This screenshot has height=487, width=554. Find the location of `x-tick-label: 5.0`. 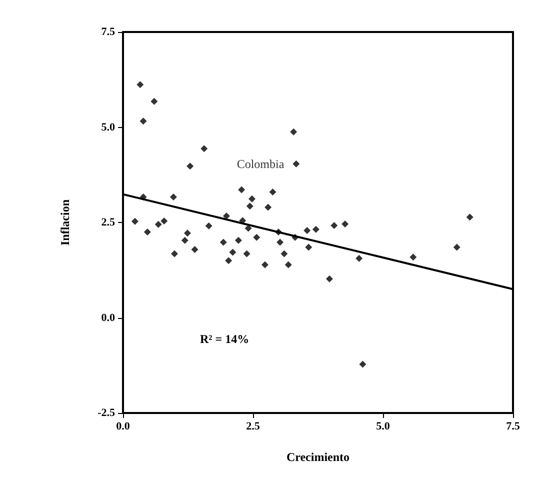

x-tick-label: 5.0 is located at coordinates (383, 426).